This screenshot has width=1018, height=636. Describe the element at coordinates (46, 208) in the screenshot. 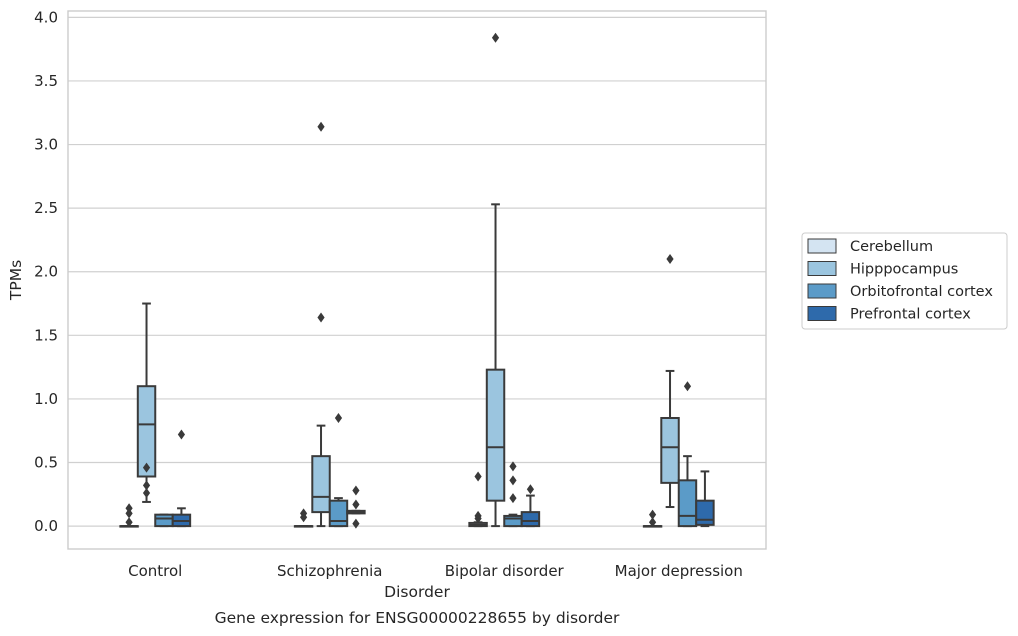

I see `y-tick-label: 2.5` at that location.